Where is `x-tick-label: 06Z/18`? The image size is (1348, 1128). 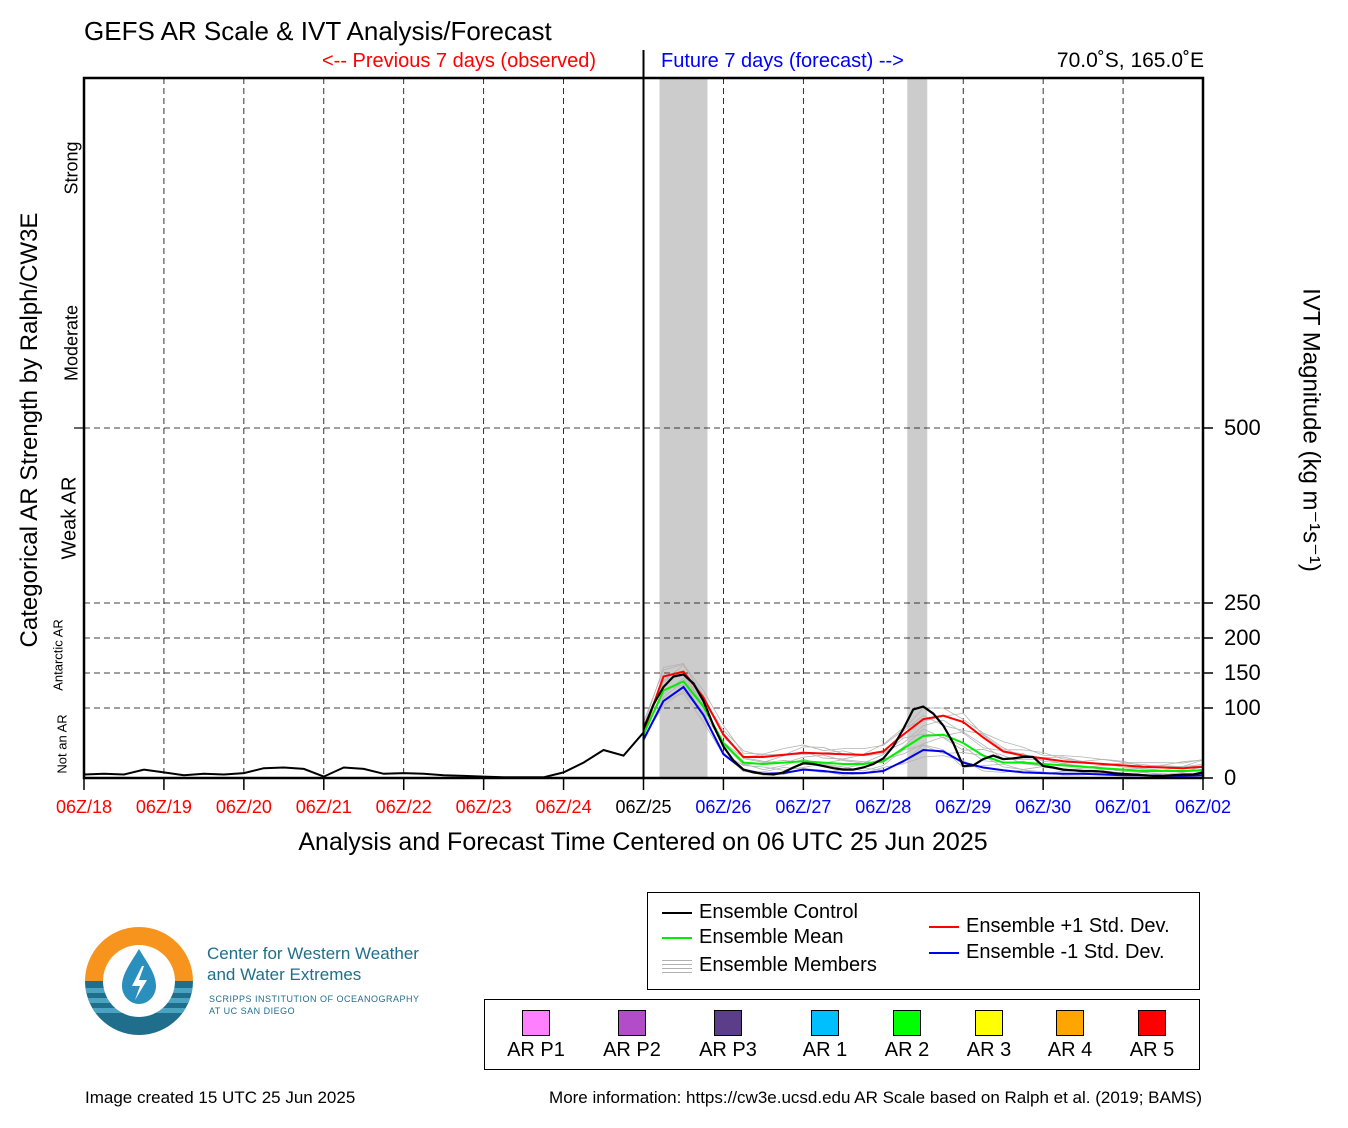 x-tick-label: 06Z/18 is located at coordinates (84, 807).